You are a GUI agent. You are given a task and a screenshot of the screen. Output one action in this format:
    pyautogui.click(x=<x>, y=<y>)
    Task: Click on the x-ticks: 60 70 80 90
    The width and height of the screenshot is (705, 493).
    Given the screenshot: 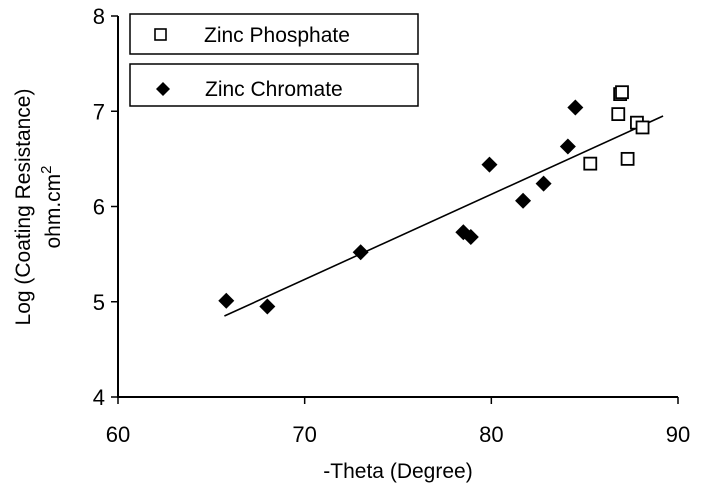 What is the action you would take?
    pyautogui.click(x=398, y=422)
    